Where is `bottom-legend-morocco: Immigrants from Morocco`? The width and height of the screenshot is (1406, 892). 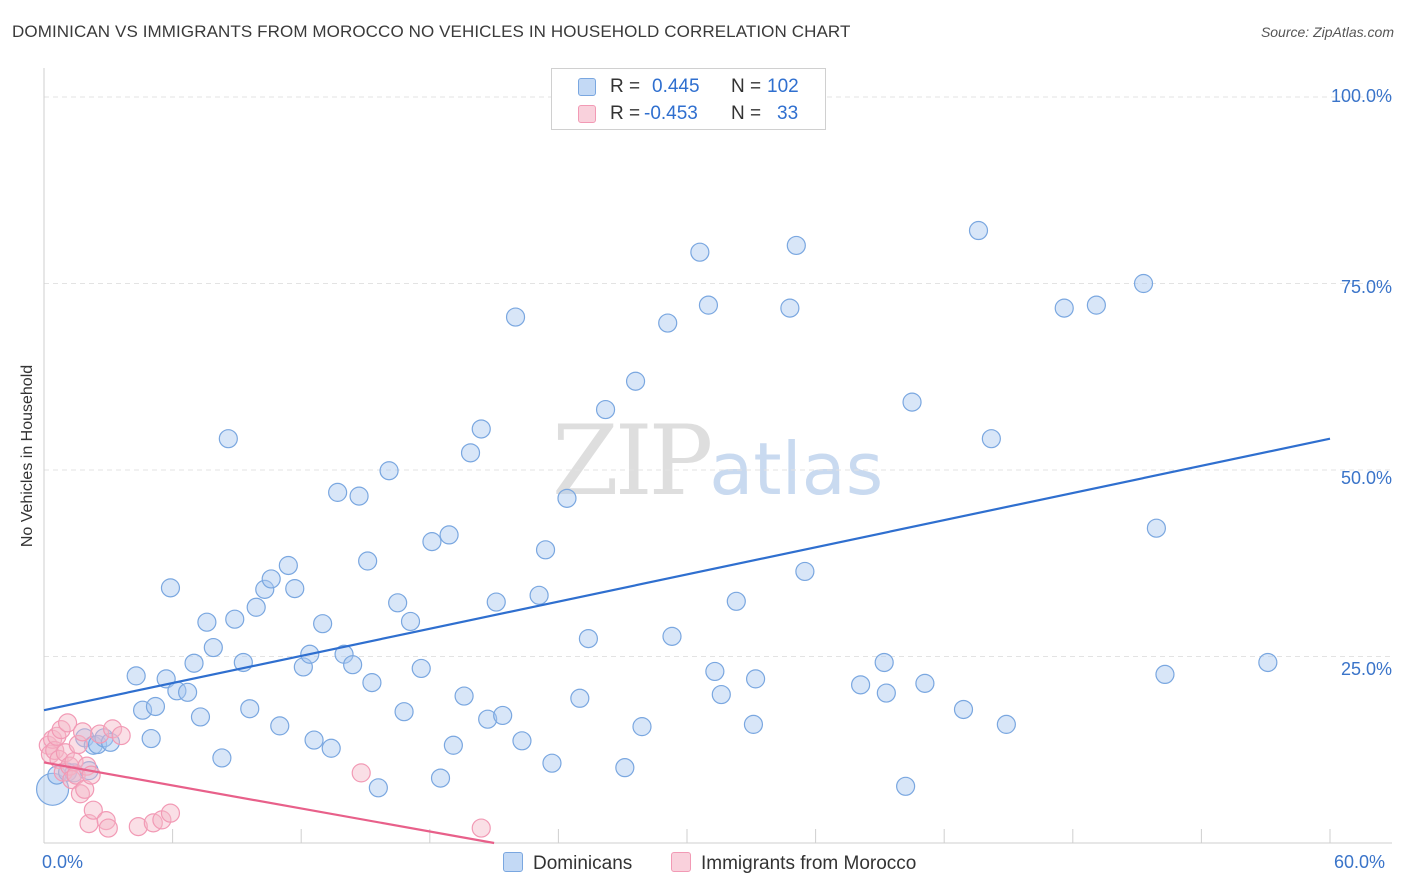 bottom-legend-morocco: Immigrants from Morocco is located at coordinates (793, 863).